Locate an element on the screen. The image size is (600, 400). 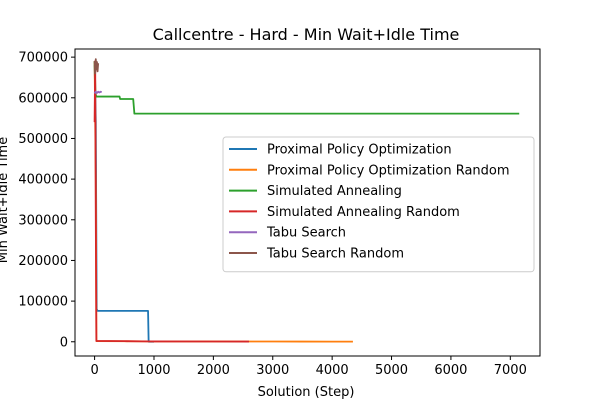
y-tick-label: 0 is located at coordinates (64, 342).